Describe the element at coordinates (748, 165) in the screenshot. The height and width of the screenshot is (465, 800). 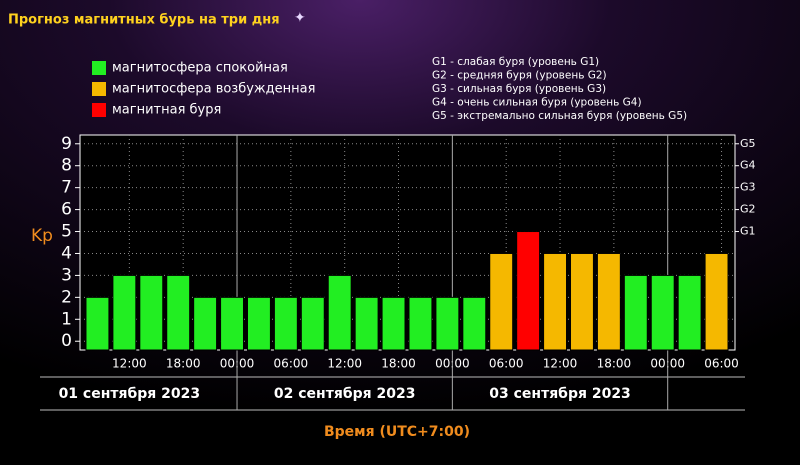
I see `y2-tick-label: G4` at that location.